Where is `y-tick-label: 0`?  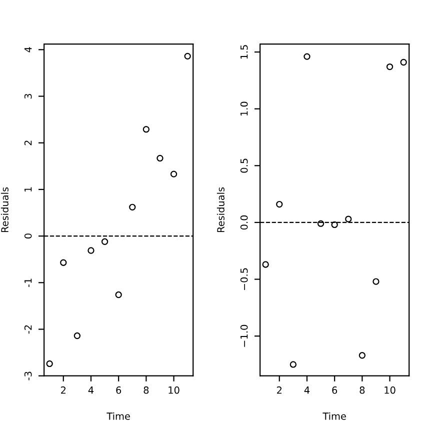
y-tick-label: 0 is located at coordinates (28, 236).